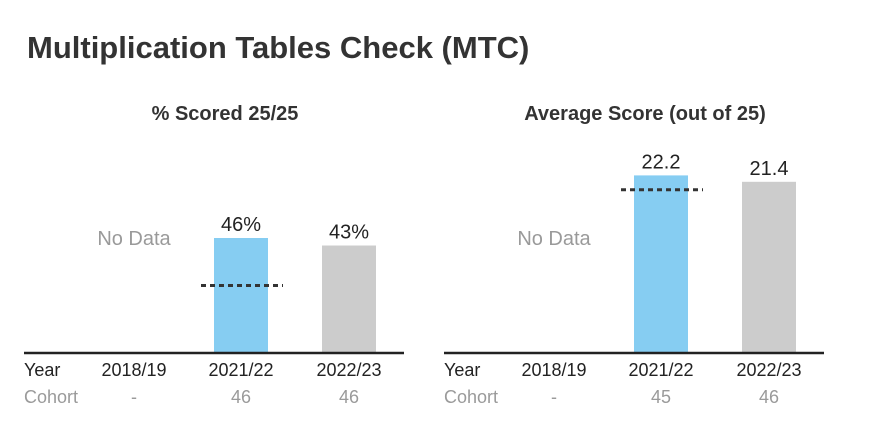 This screenshot has width=890, height=428. What do you see at coordinates (661, 397) in the screenshot?
I see `cohort-value: 45` at bounding box center [661, 397].